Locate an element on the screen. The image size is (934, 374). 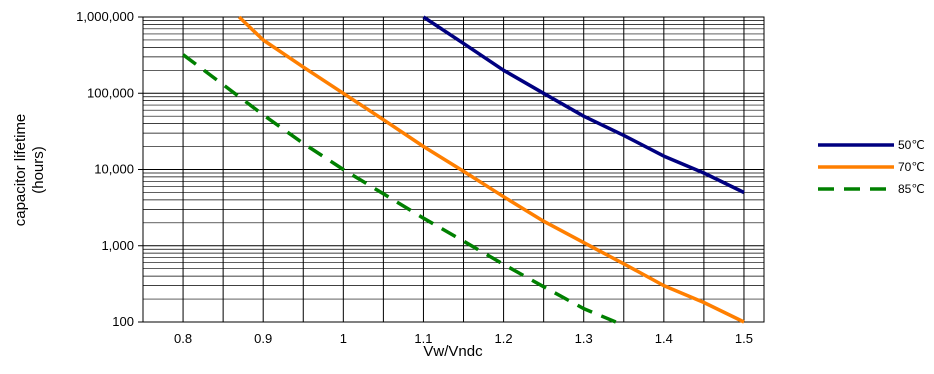
y-tick-label: 100,000 is located at coordinates (110, 92).